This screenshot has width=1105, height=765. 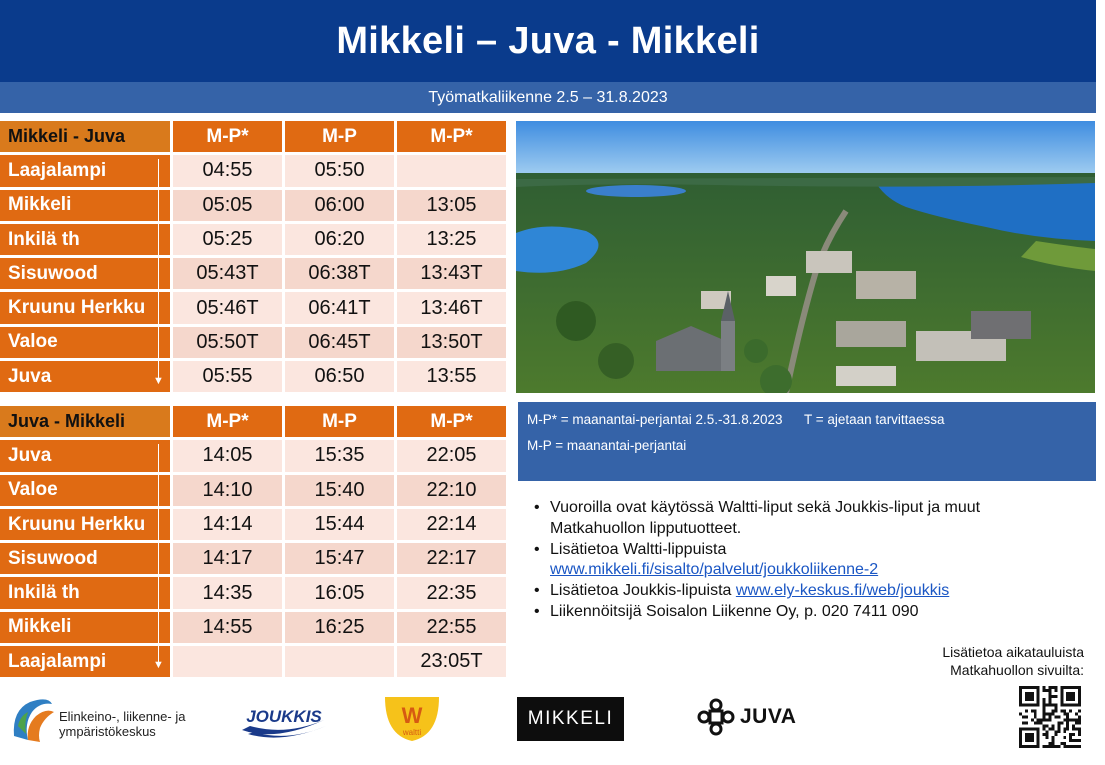 I want to click on stop-name: Laajalampi, so click(x=85, y=171).